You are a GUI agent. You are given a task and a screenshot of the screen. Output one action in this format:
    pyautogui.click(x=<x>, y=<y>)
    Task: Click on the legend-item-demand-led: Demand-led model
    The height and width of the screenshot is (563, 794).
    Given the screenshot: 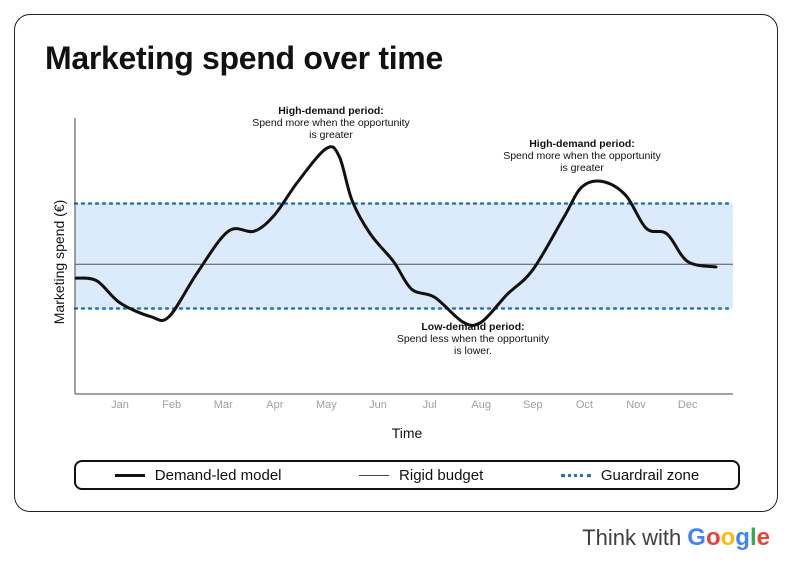 What is the action you would take?
    pyautogui.click(x=198, y=475)
    